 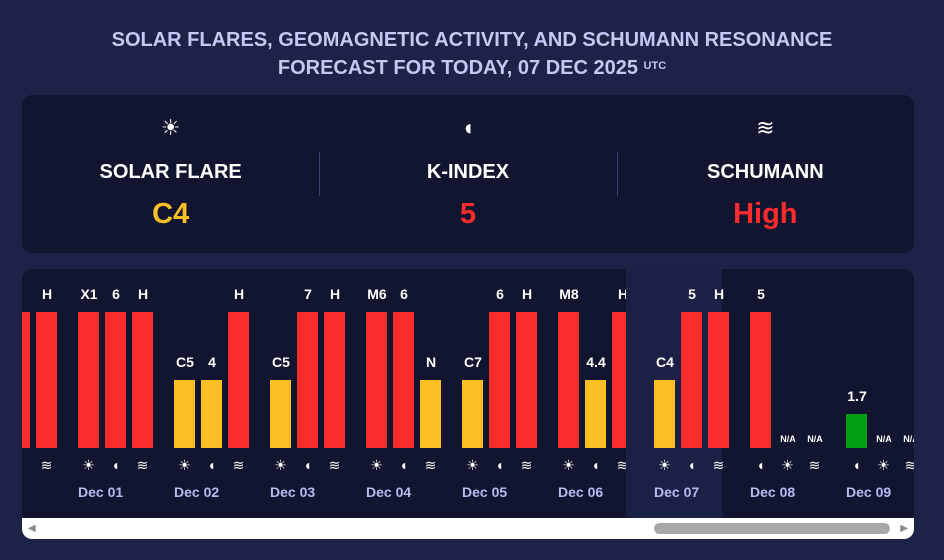 I want to click on day-group: X1 ☀ 6 ◖ H ≋ Dec 01, so click(x=101, y=393).